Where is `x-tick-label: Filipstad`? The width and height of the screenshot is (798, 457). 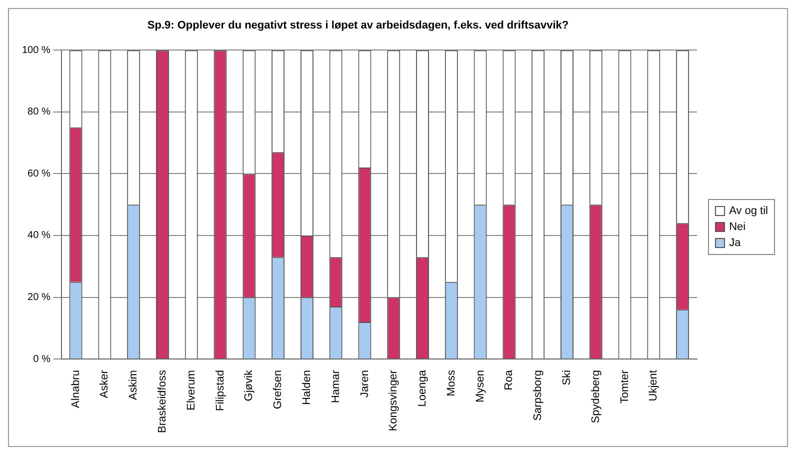
x-tick-label: Filipstad is located at coordinates (220, 390).